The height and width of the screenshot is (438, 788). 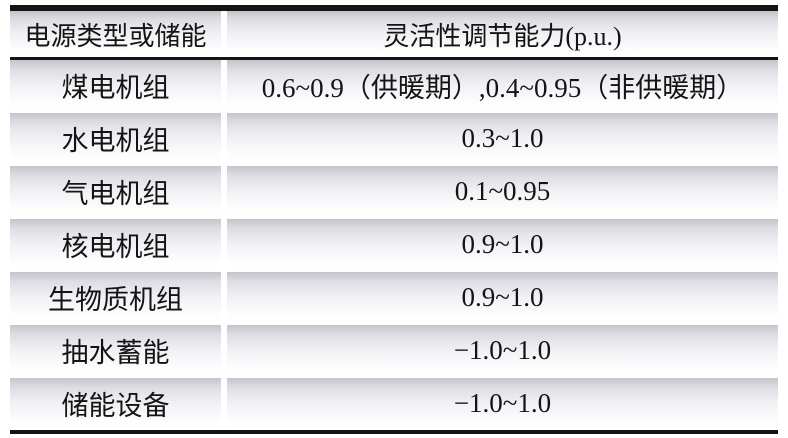 I want to click on table-header-row: 电源类型或储能 灵活性调节能力(p.u.), so click(x=394, y=34).